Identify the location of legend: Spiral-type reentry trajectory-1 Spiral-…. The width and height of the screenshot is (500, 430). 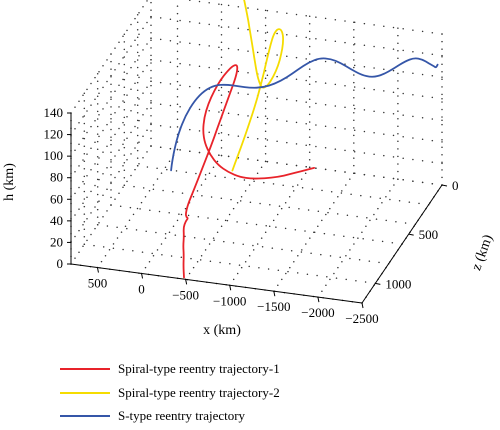
(170, 392).